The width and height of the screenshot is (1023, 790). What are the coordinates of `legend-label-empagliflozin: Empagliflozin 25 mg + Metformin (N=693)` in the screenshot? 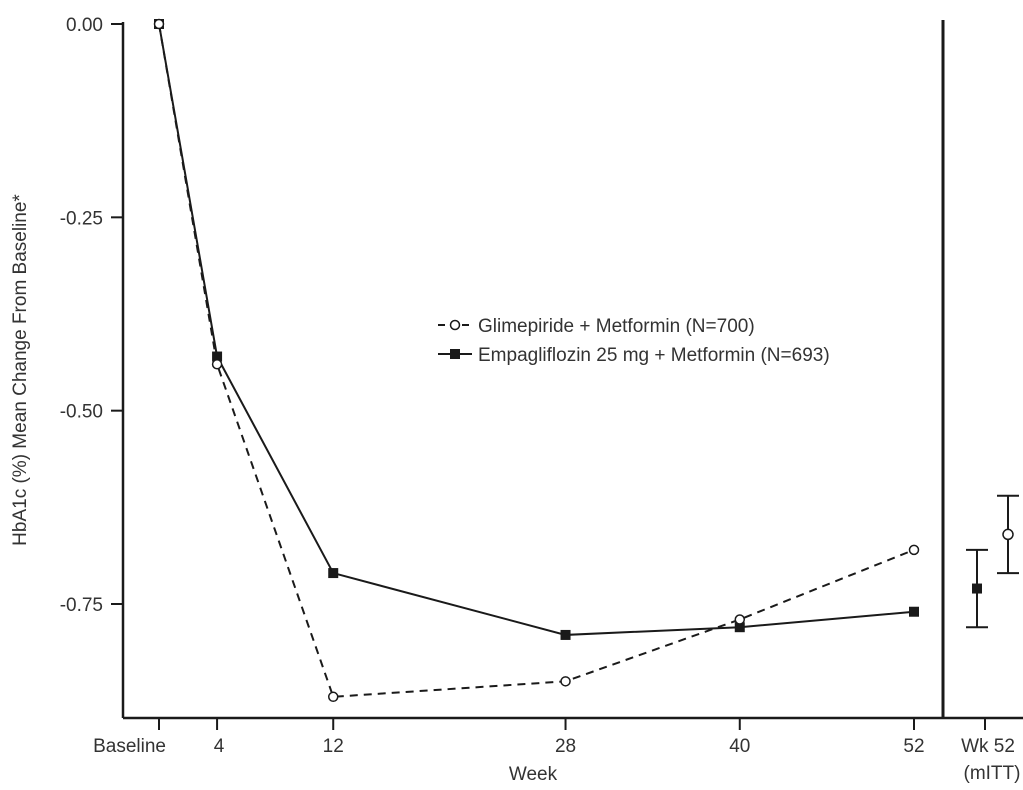 It's located at (654, 355).